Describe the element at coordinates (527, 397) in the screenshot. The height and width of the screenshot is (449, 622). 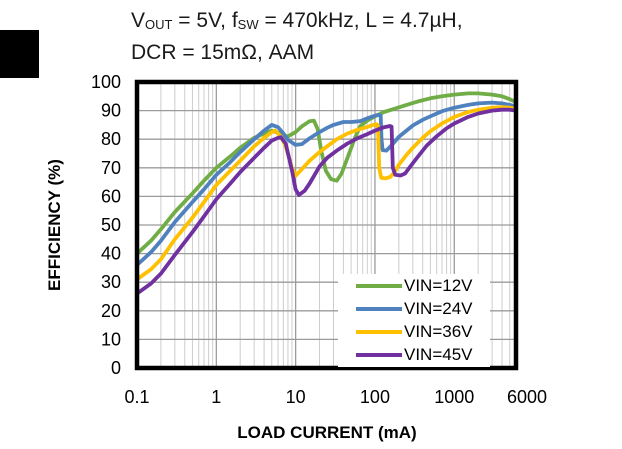
I see `x-tick-label: 6000` at that location.